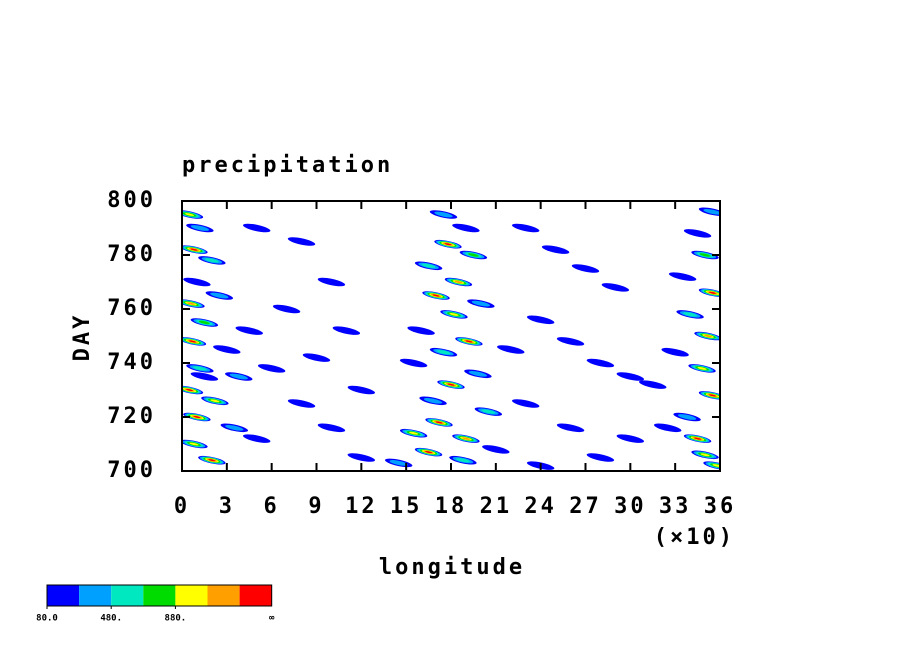 Image resolution: width=904 pixels, height=654 pixels. What do you see at coordinates (182, 506) in the screenshot?
I see `x-tick-label: 0` at bounding box center [182, 506].